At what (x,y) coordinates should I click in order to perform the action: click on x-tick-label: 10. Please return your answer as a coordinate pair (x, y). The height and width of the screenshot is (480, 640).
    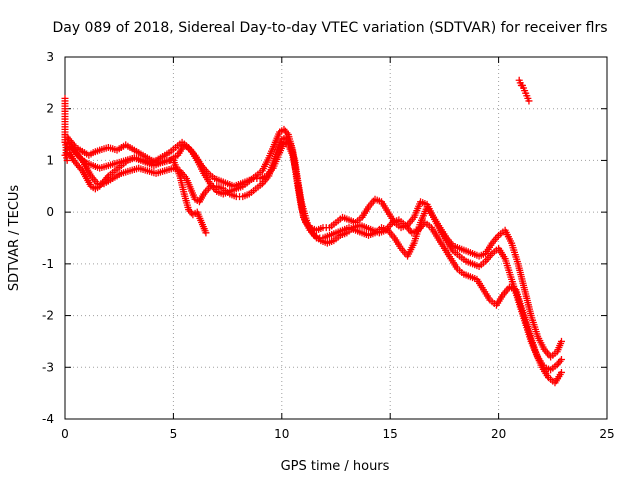
    Looking at the image, I should click on (281, 434).